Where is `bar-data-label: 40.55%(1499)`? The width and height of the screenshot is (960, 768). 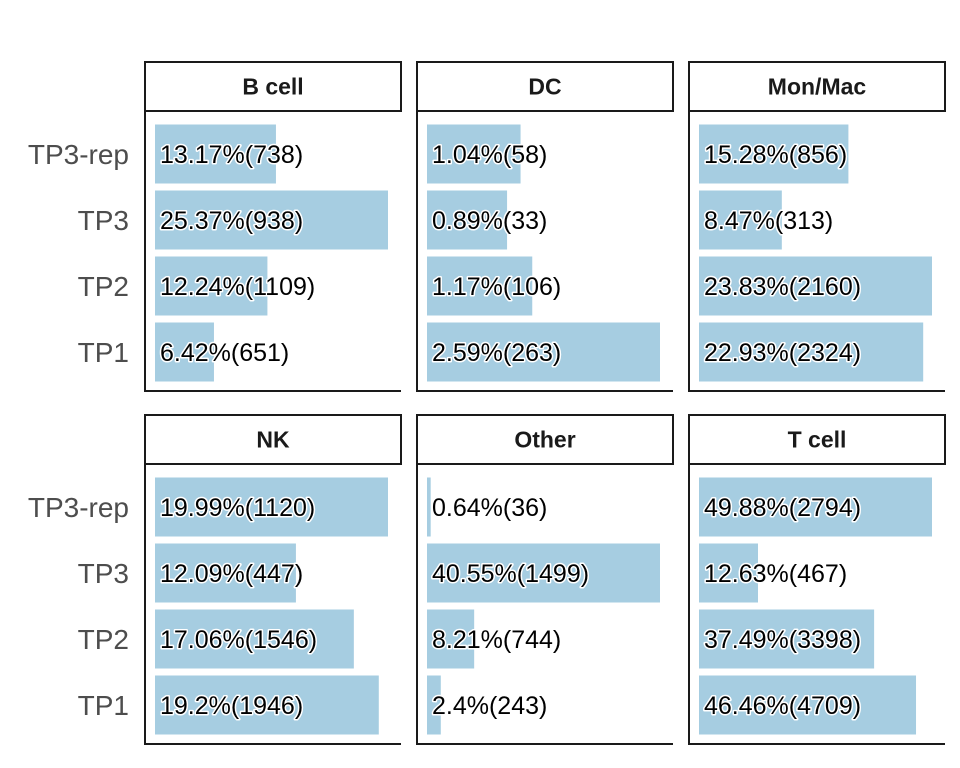 bar-data-label: 40.55%(1499) is located at coordinates (510, 574).